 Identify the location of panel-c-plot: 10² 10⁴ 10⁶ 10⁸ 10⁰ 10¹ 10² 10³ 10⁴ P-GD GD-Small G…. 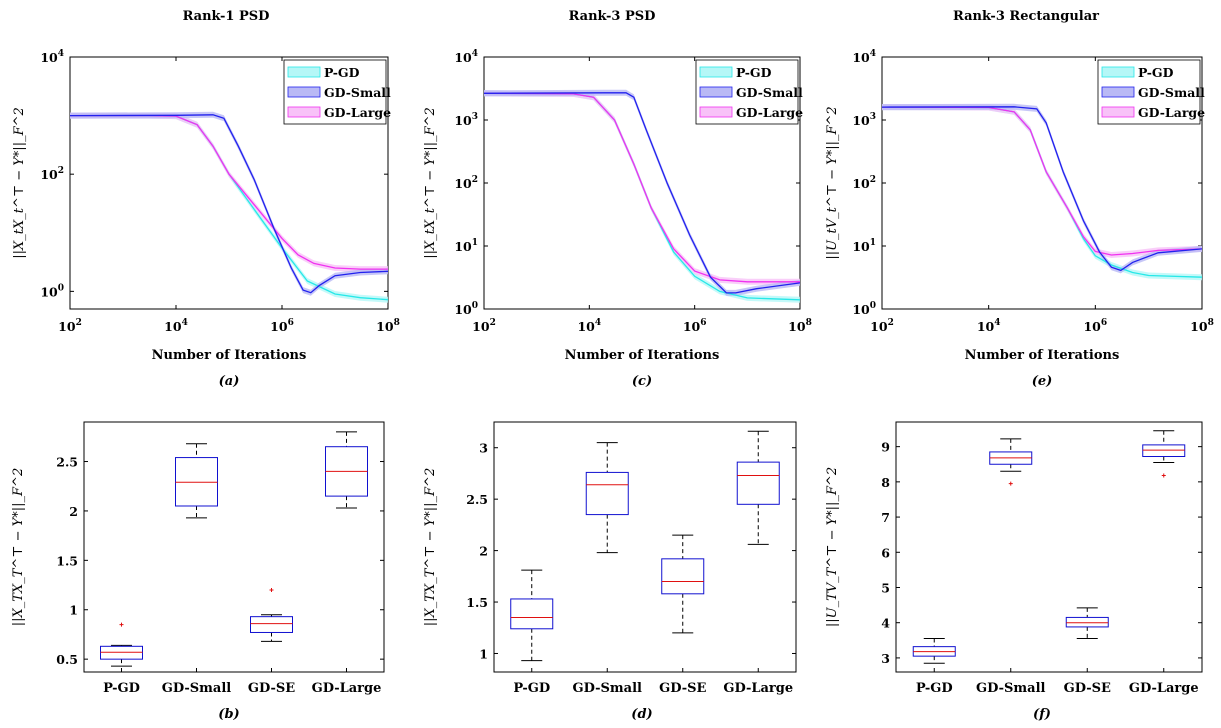
(633, 191).